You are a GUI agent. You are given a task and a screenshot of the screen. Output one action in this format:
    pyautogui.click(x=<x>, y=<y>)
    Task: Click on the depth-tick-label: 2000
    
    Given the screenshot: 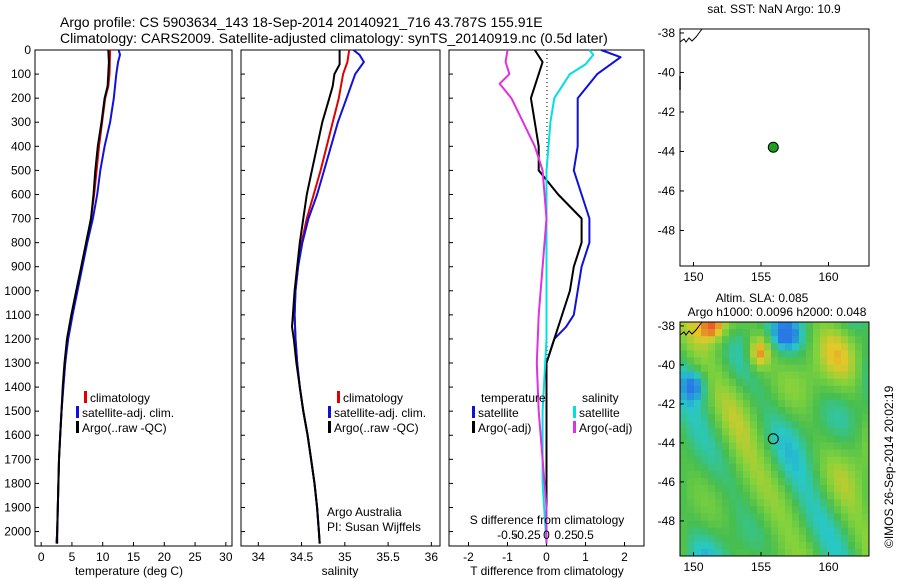 What is the action you would take?
    pyautogui.click(x=17, y=532)
    